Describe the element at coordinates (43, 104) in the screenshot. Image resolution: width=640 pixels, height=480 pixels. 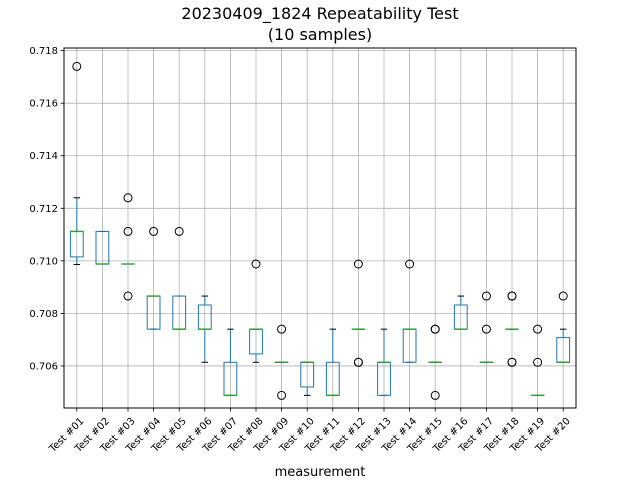
I see `y-tick-label: 0.716` at that location.